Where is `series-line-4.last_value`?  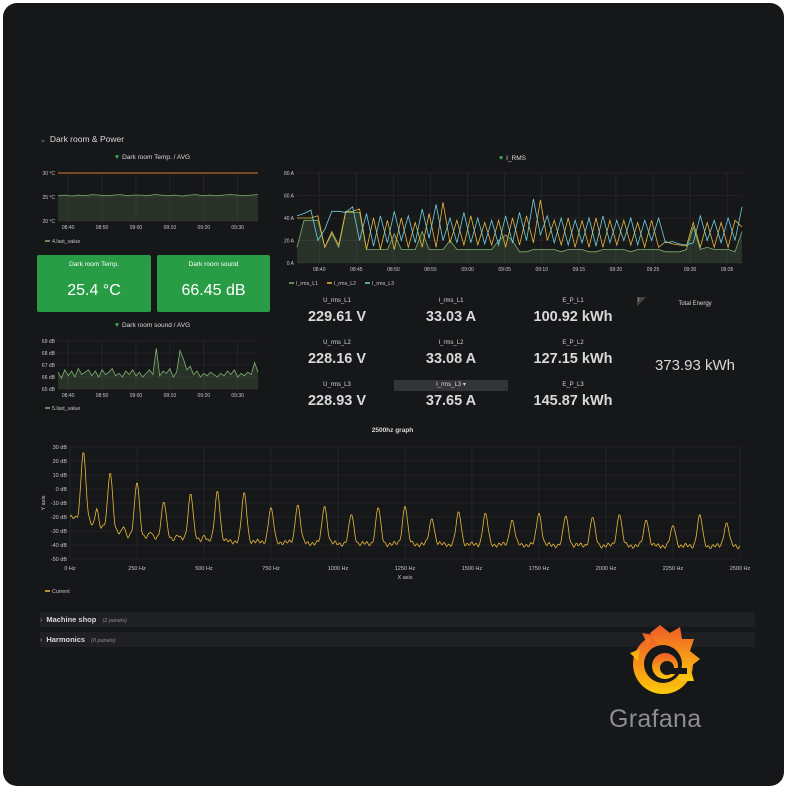
series-line-4.last_value is located at coordinates (158, 195).